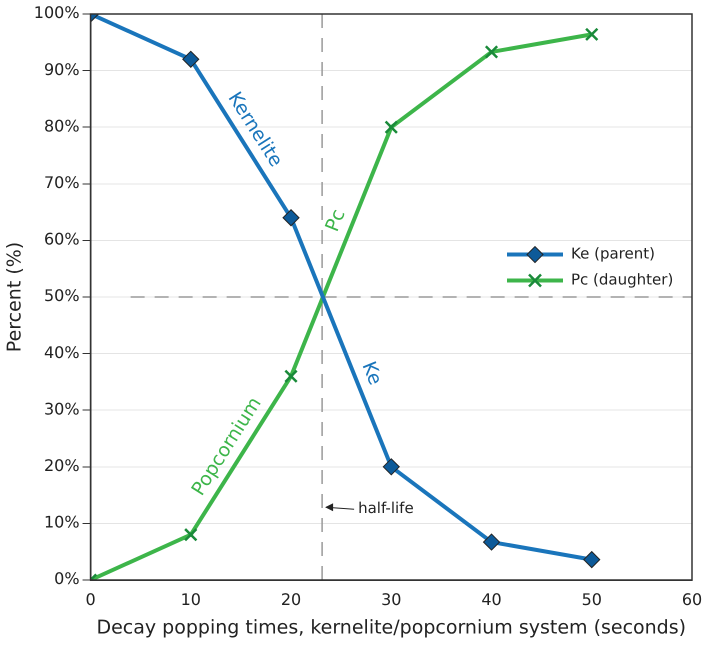  Describe the element at coordinates (592, 599) in the screenshot. I see `x-tick-label: 50` at that location.